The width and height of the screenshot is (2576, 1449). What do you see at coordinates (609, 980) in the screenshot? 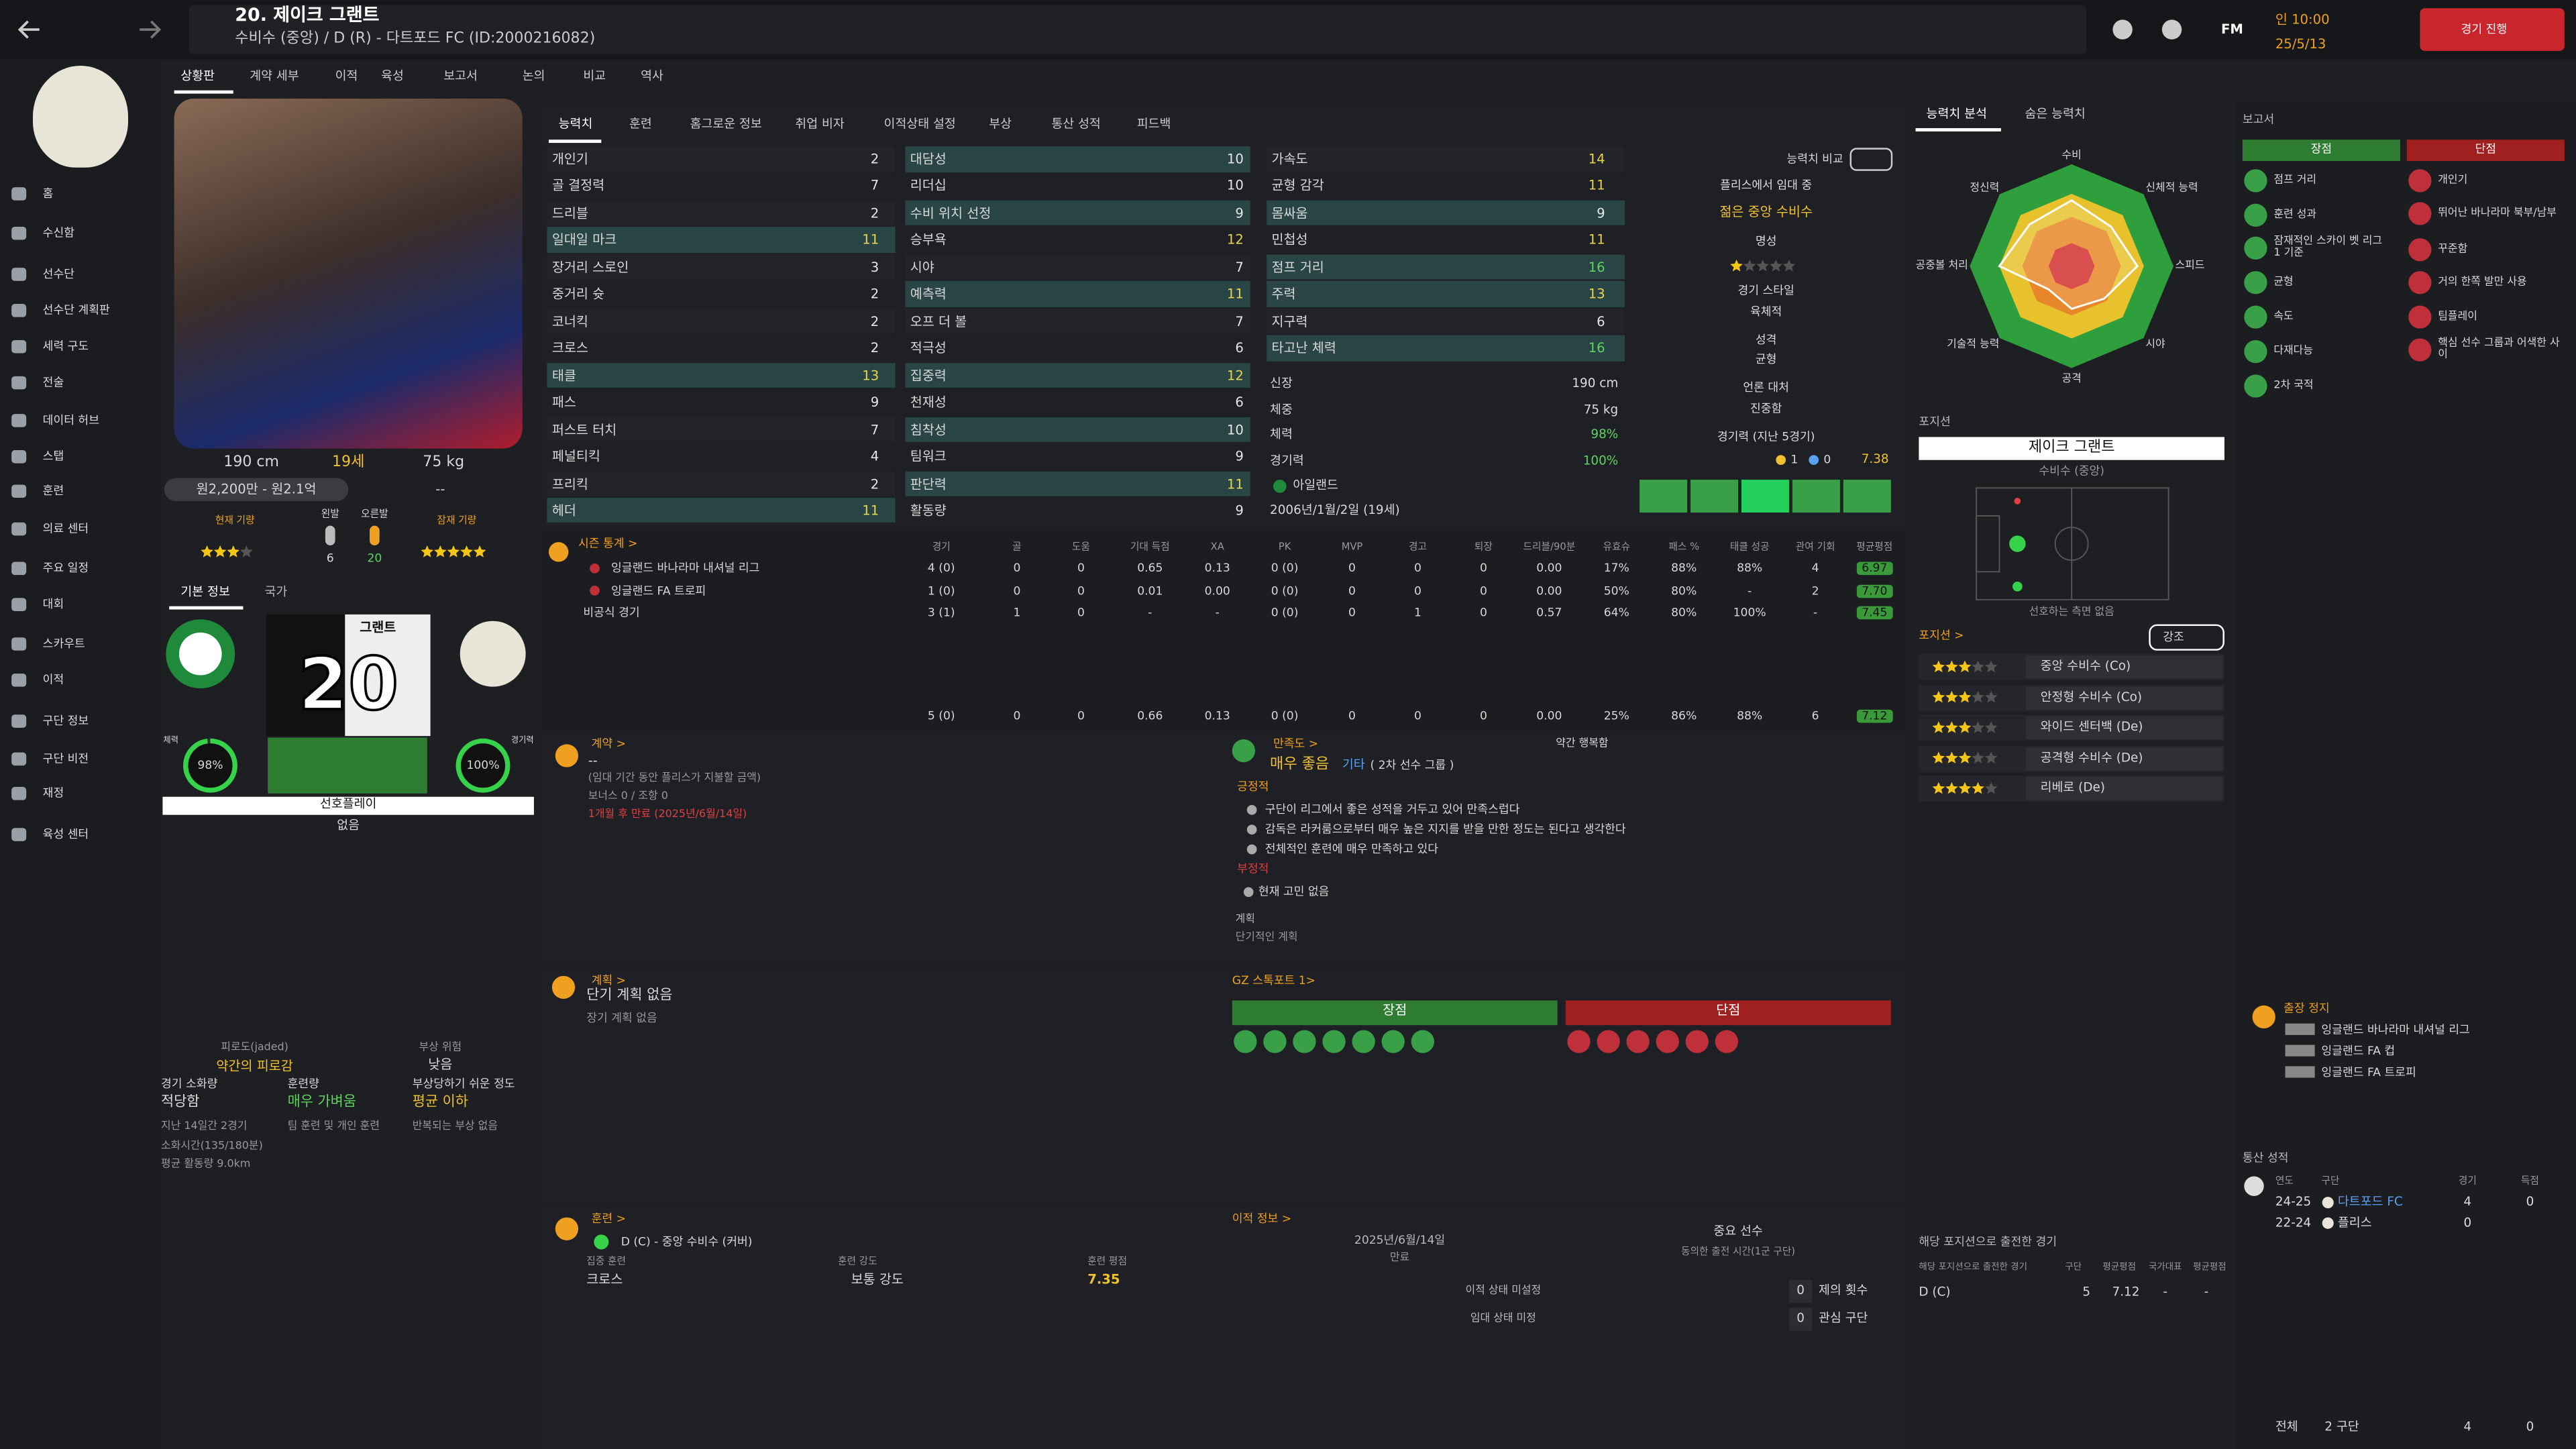
I see `plans-title: 계획 >` at bounding box center [609, 980].